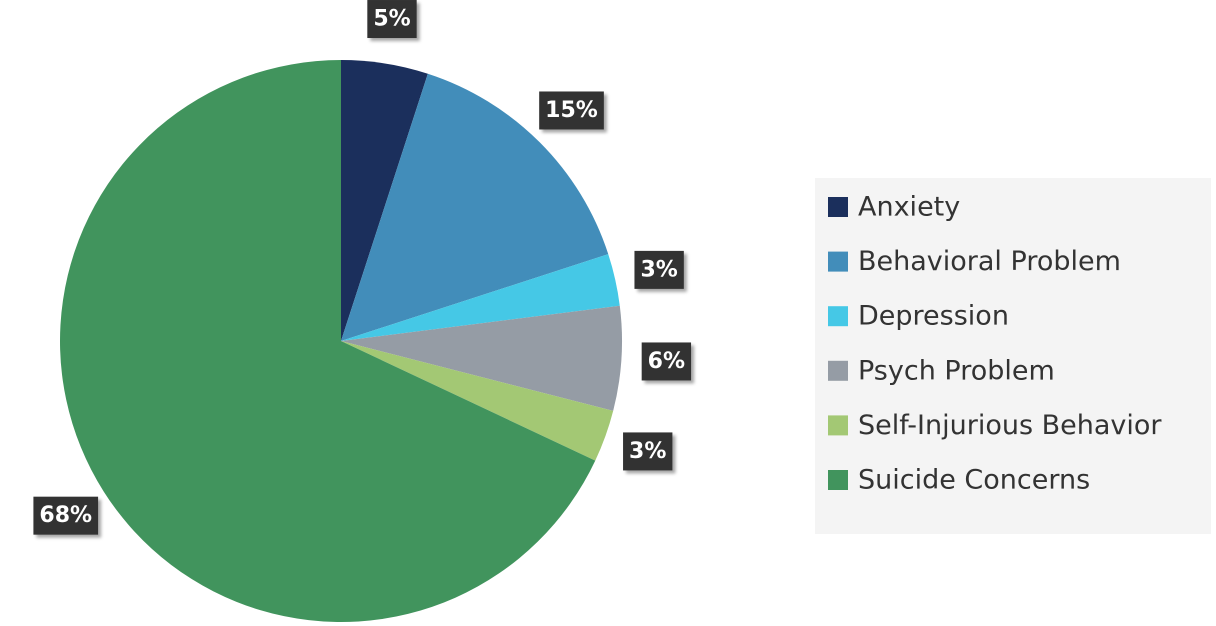 The width and height of the screenshot is (1216, 626). I want to click on legend-label: Psych Problem, so click(956, 370).